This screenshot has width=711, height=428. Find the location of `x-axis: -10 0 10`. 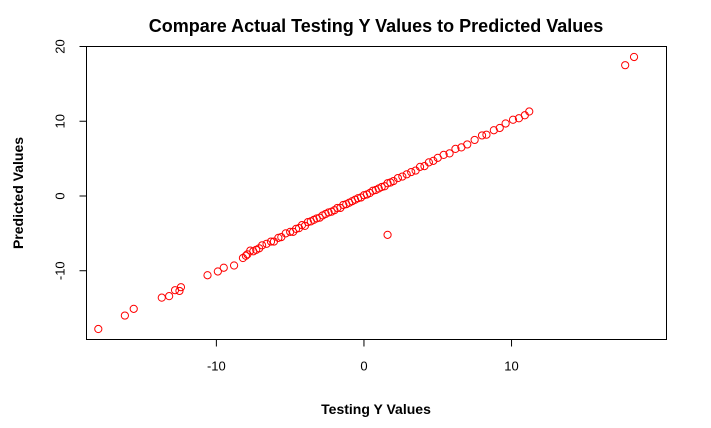

x-axis: -10 0 10 is located at coordinates (363, 356).